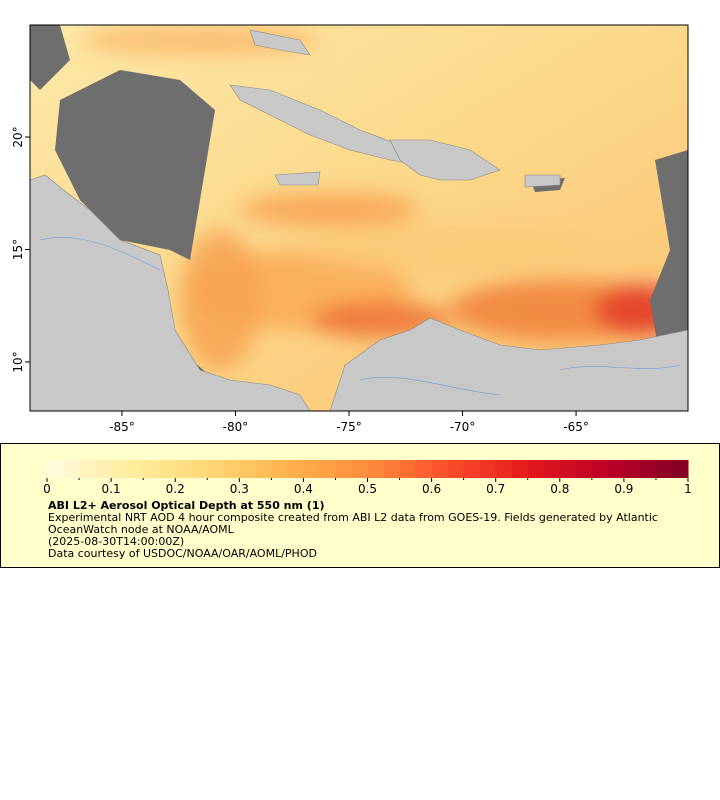 The image size is (720, 800). What do you see at coordinates (623, 489) in the screenshot?
I see `colorbar-tick-label: 0.9` at bounding box center [623, 489].